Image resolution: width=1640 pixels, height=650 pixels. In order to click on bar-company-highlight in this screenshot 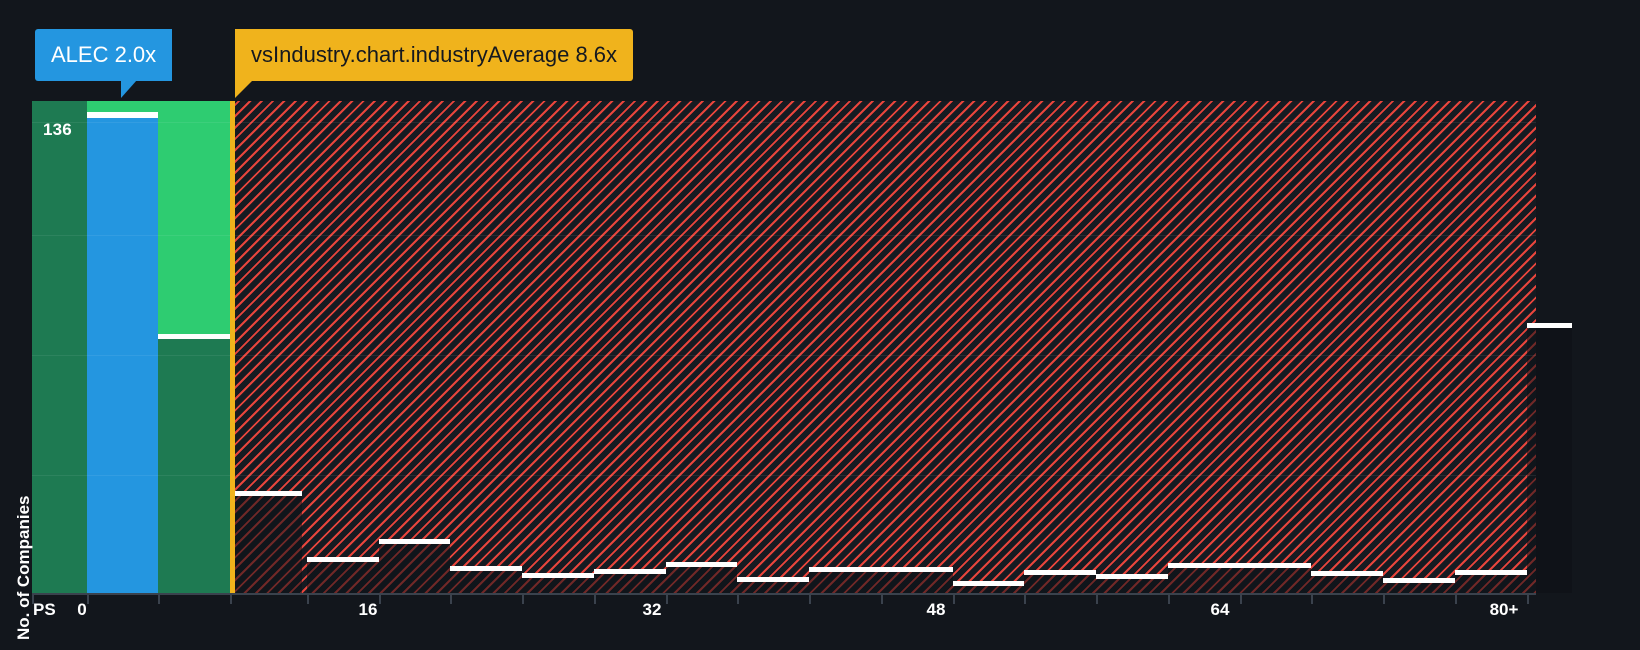, I will do `click(122, 352)`.